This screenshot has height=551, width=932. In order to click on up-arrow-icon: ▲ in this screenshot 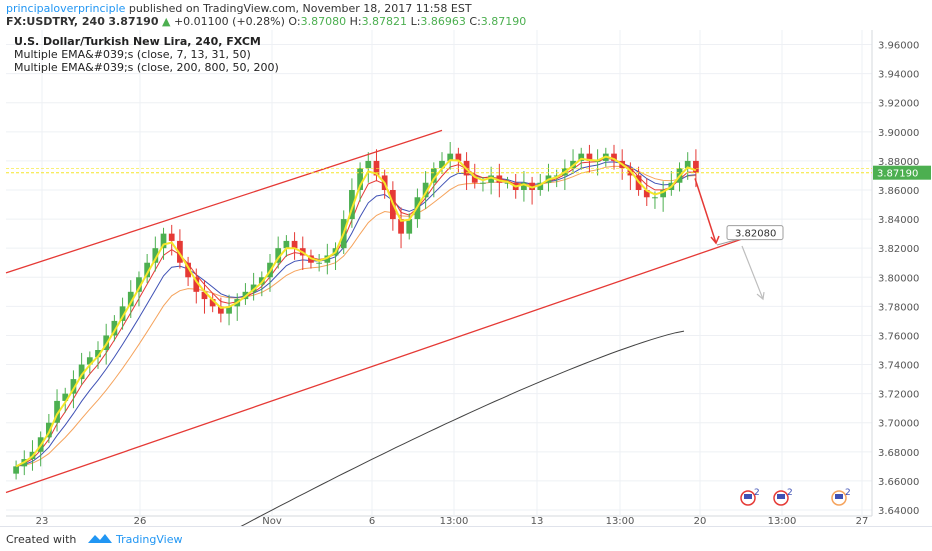, I will do `click(166, 21)`.